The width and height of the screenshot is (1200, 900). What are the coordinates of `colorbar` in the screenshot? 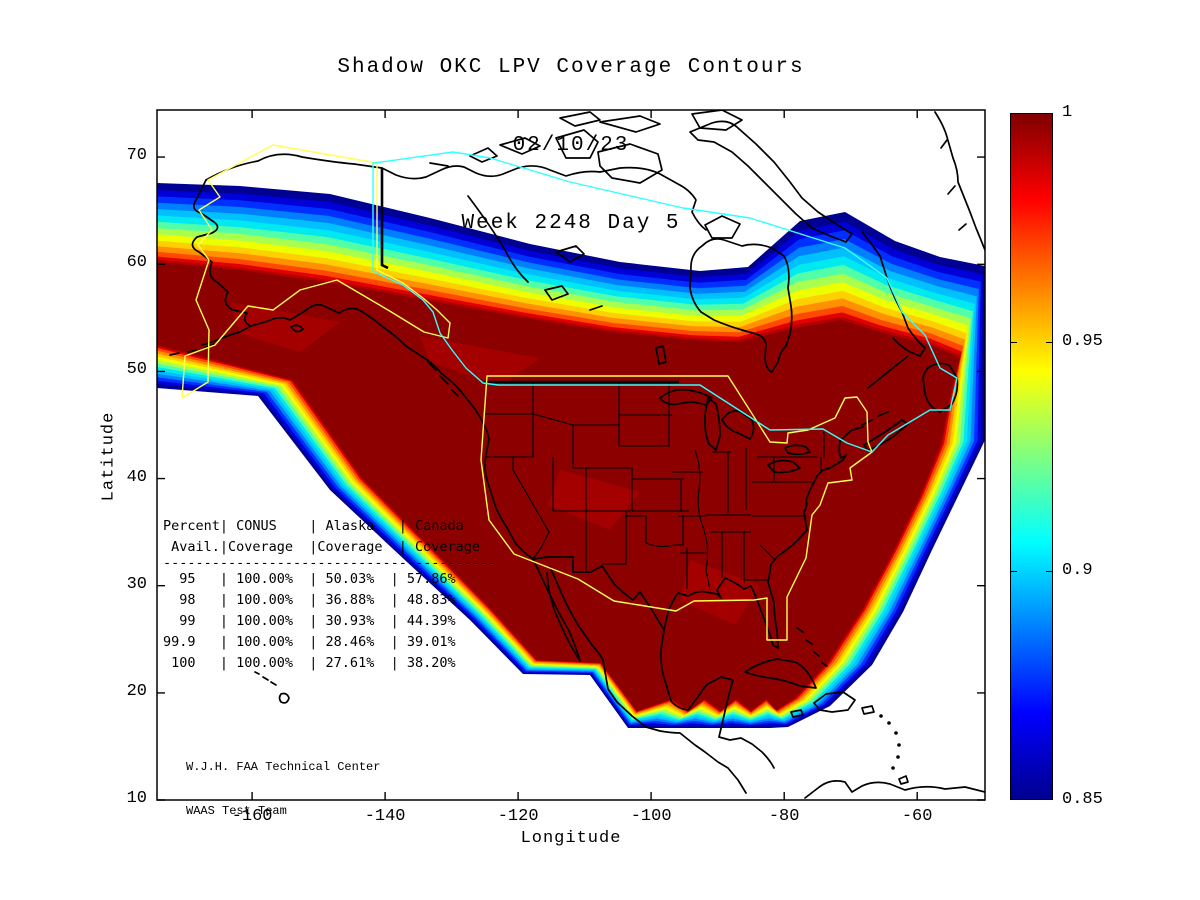 It's located at (1031, 456).